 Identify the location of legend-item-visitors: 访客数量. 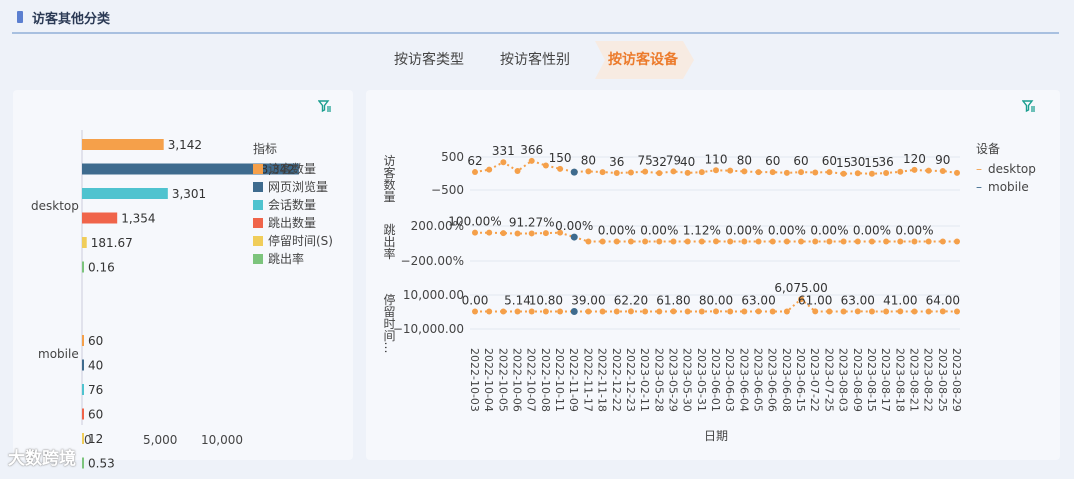
(284, 168).